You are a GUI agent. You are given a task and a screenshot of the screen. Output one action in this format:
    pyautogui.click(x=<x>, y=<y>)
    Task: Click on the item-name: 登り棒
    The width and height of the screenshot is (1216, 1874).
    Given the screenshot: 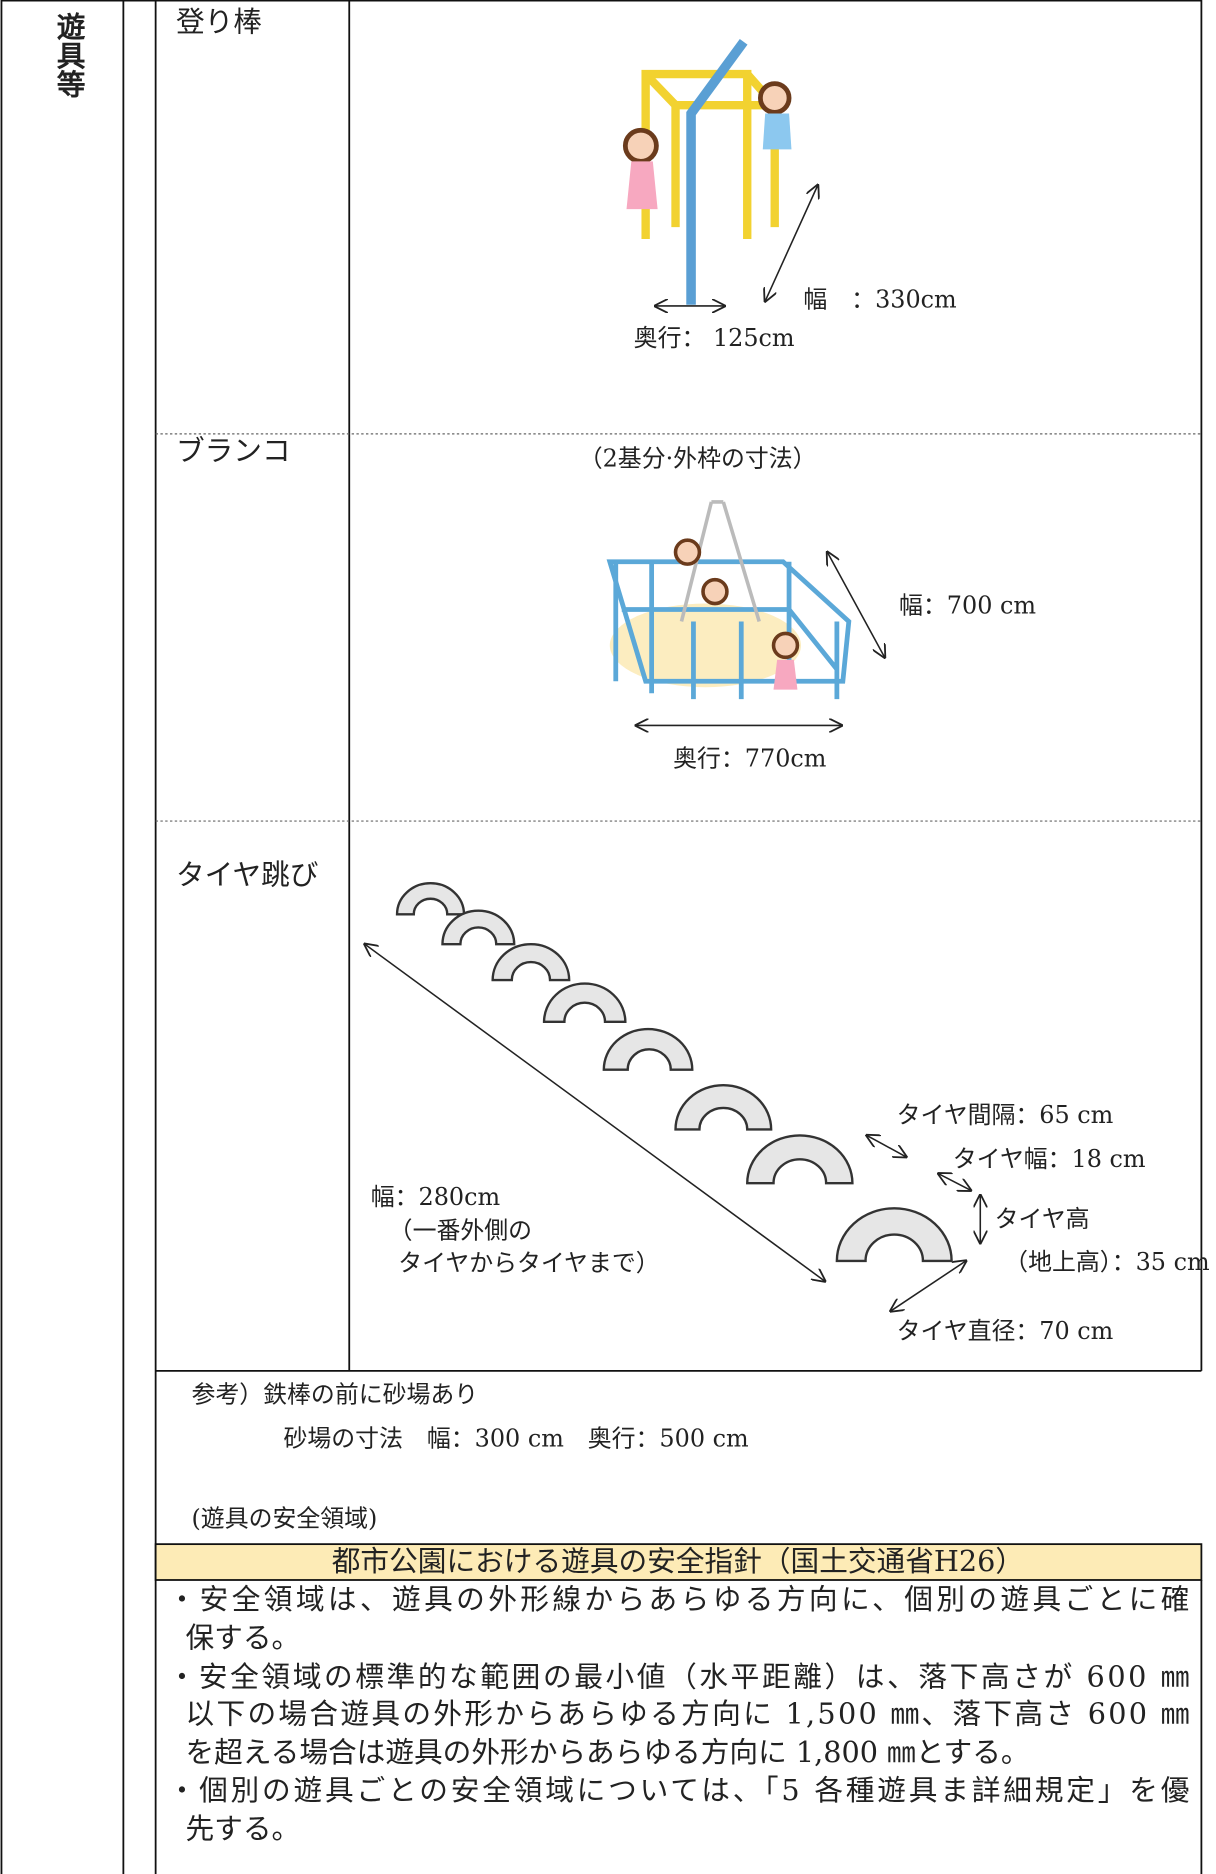 What is the action you would take?
    pyautogui.click(x=219, y=21)
    